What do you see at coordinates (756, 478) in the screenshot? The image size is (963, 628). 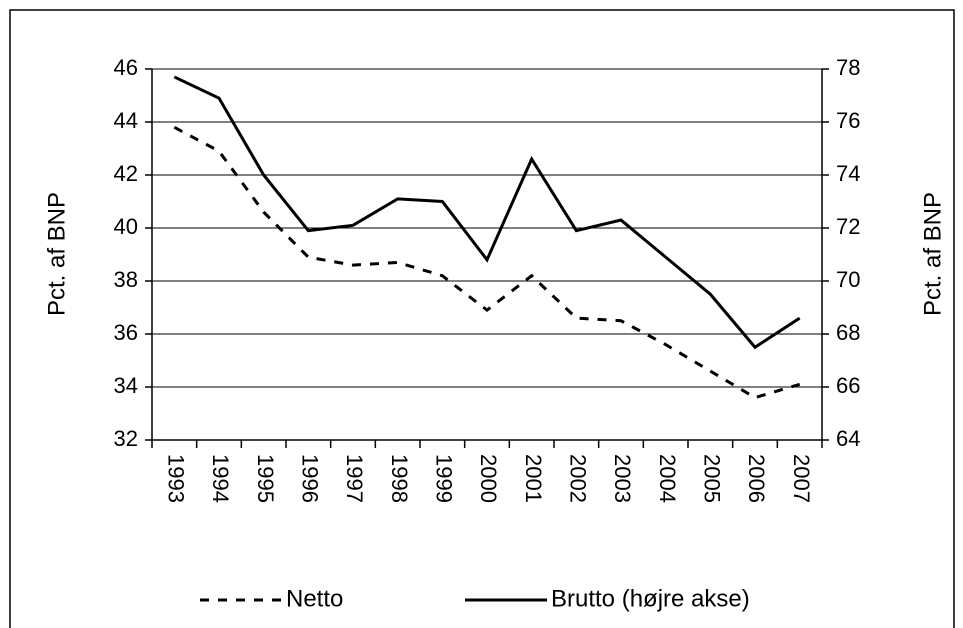 I see `x-tick-label: 2006` at bounding box center [756, 478].